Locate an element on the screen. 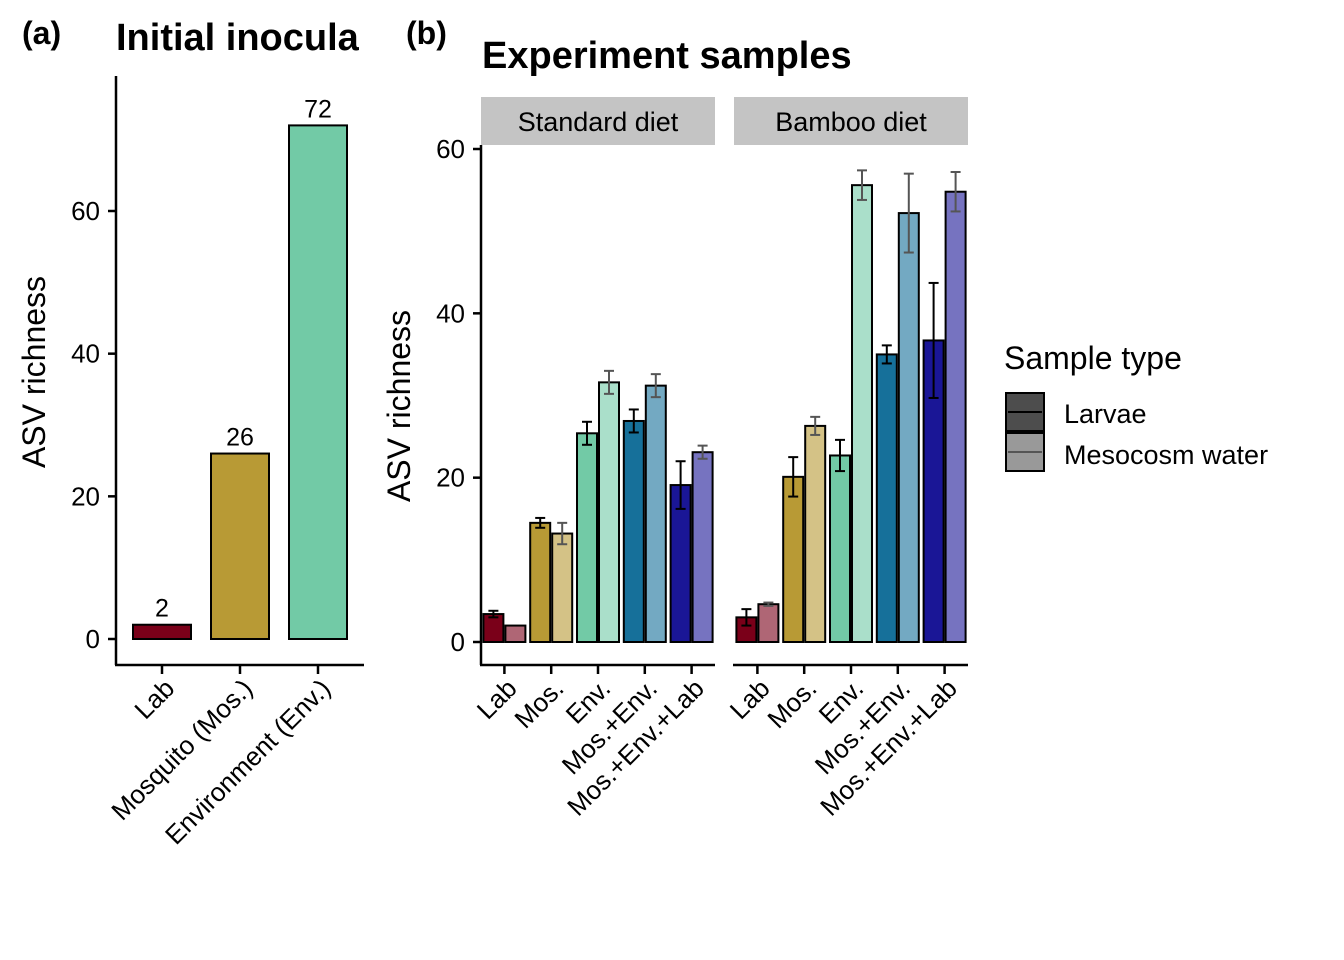 Image resolution: width=1344 pixels, height=960 pixels. panel-a-tag: (a) is located at coordinates (41, 33).